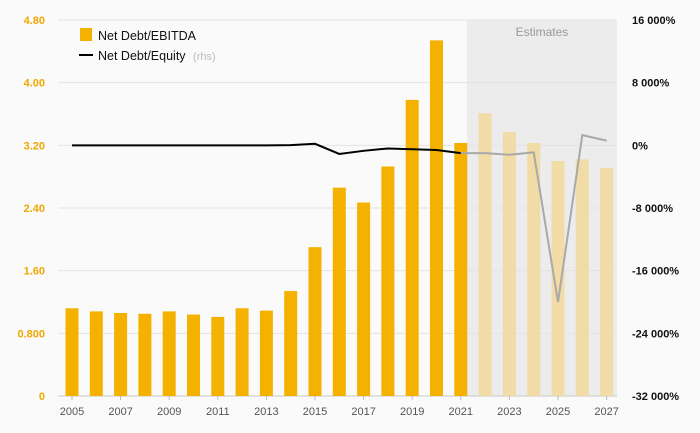 The height and width of the screenshot is (433, 700). I want to click on bar-2026, so click(582, 277).